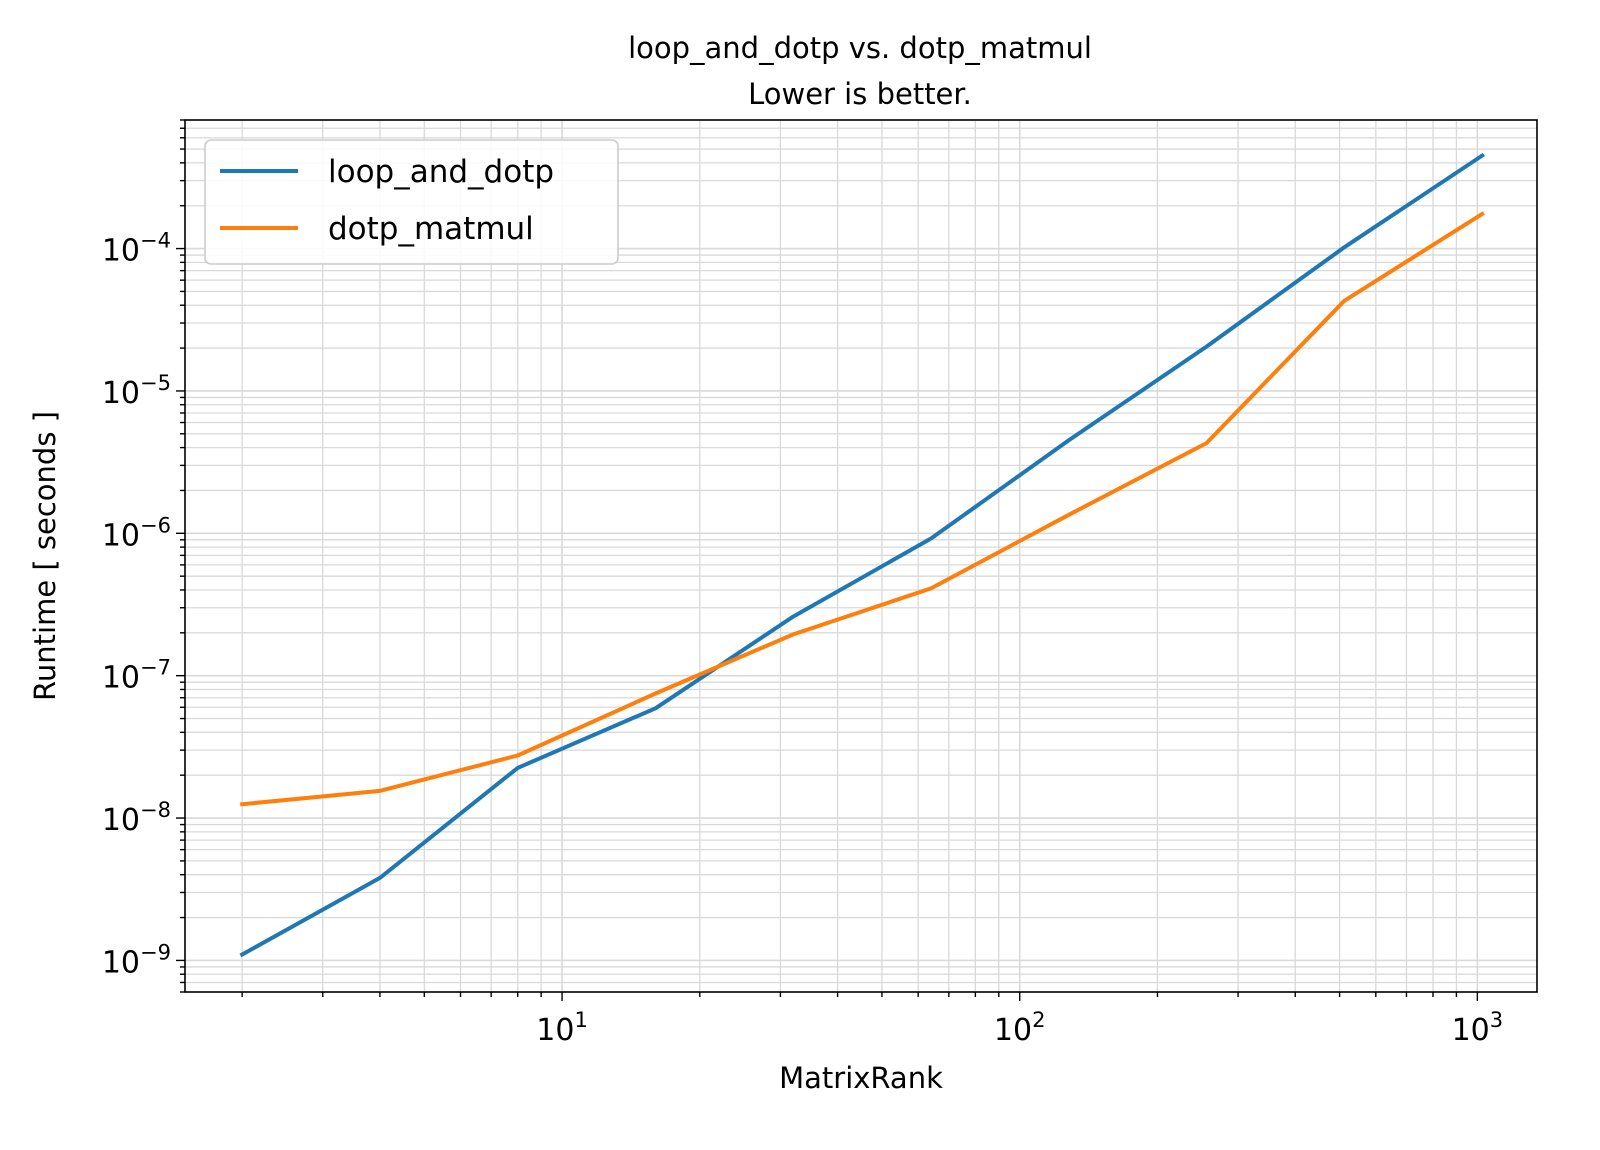 Image resolution: width=1600 pixels, height=1150 pixels. I want to click on x-tick-label: 10², so click(1020, 1028).